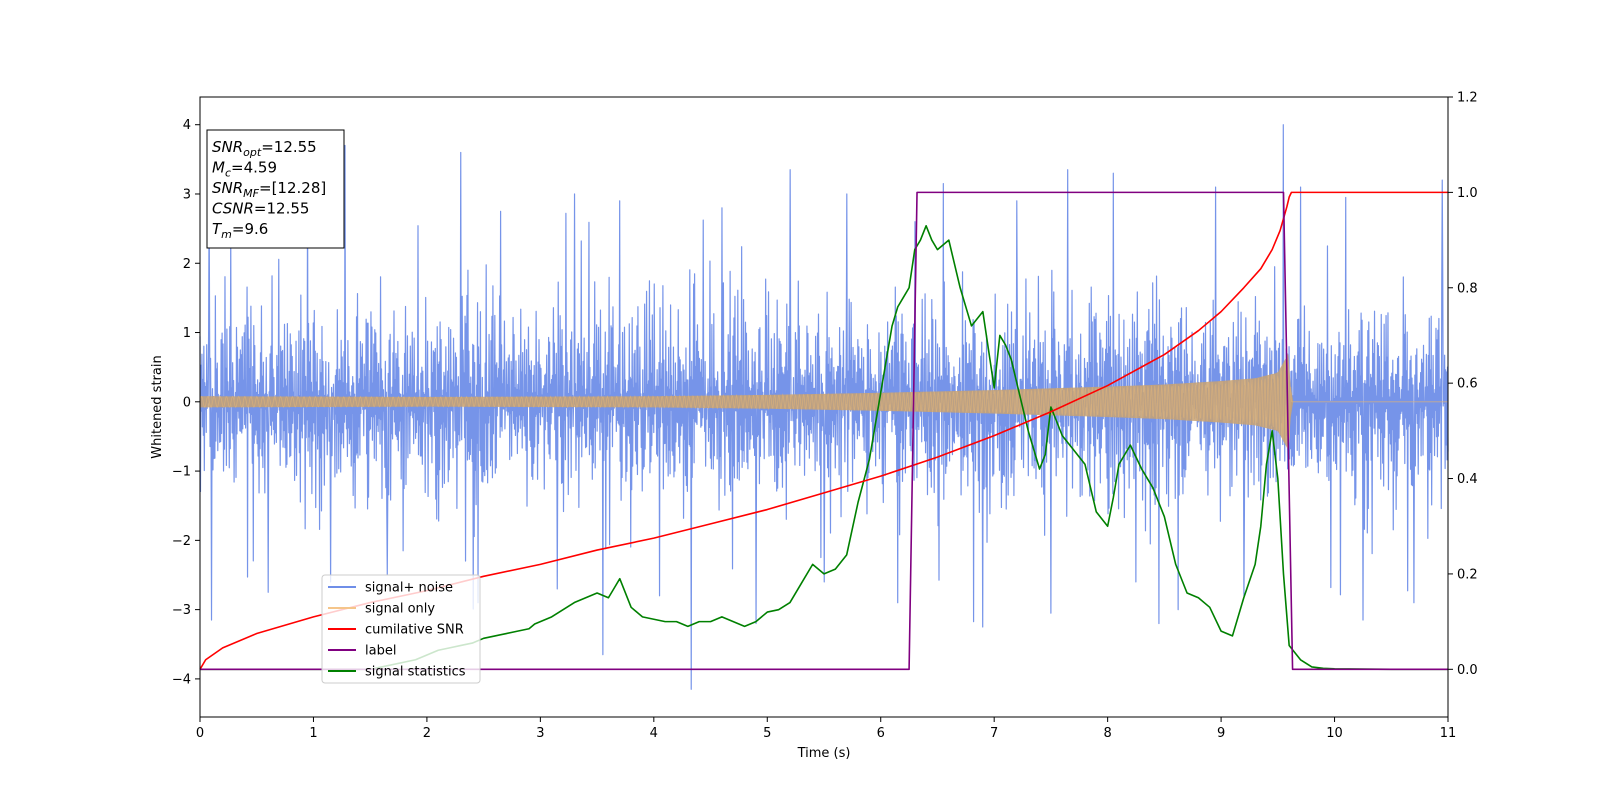 This screenshot has width=1600, height=804. I want to click on info-box-line: SNRopt=12.55, so click(264, 148).